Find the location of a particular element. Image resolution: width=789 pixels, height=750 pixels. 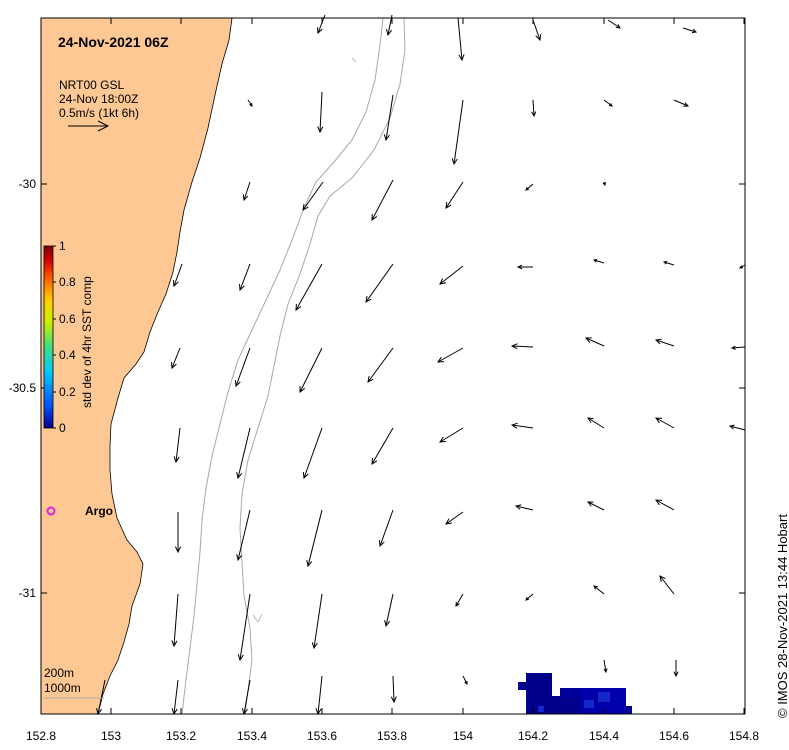

argo-float: Argo is located at coordinates (79, 511).